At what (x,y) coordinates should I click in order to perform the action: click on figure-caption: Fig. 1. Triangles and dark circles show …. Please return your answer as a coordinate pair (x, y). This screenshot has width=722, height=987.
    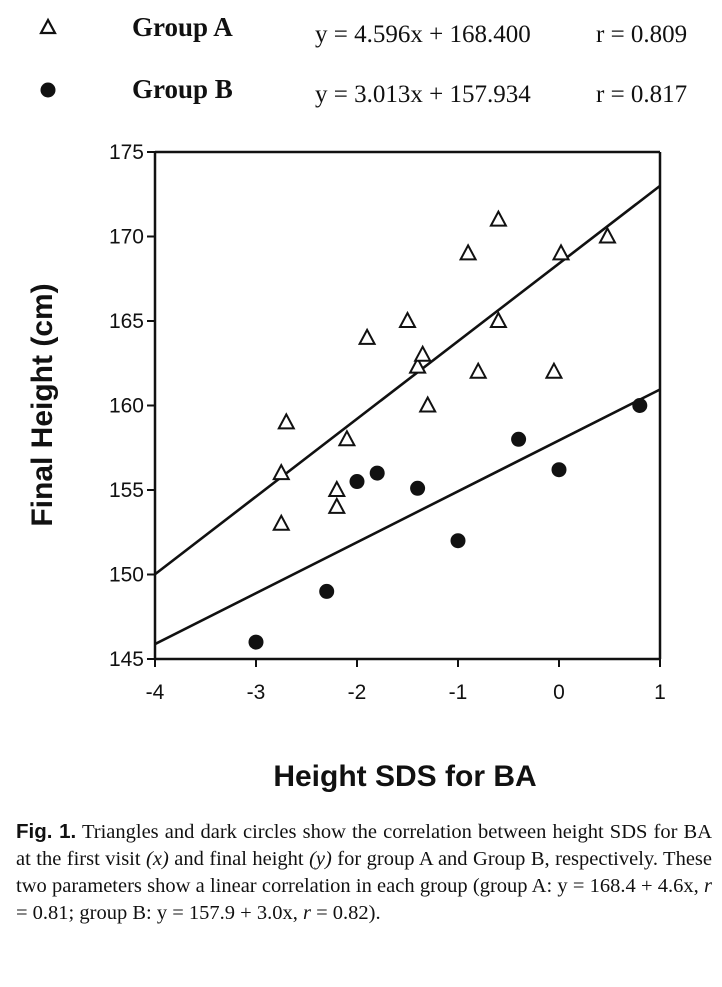
    Looking at the image, I should click on (364, 872).